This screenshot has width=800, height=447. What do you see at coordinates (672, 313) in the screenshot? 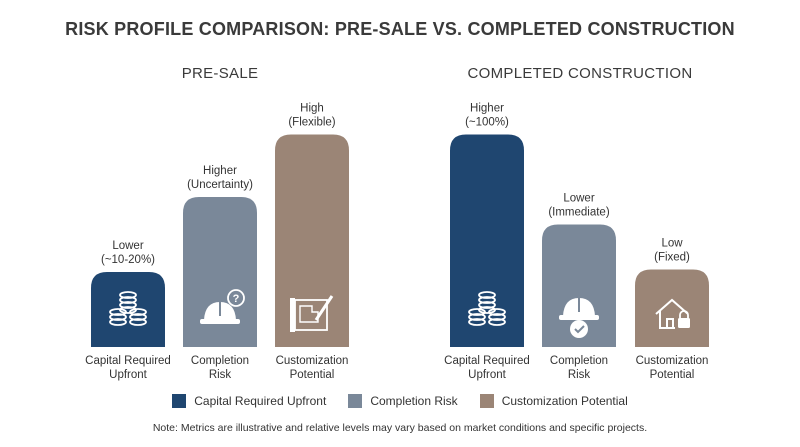
I see `house-lock-icon` at bounding box center [672, 313].